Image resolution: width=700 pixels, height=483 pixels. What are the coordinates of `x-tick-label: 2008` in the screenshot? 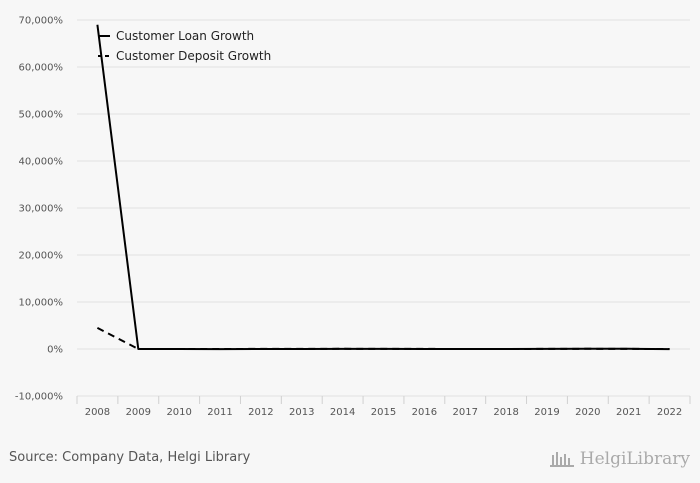 It's located at (97, 412).